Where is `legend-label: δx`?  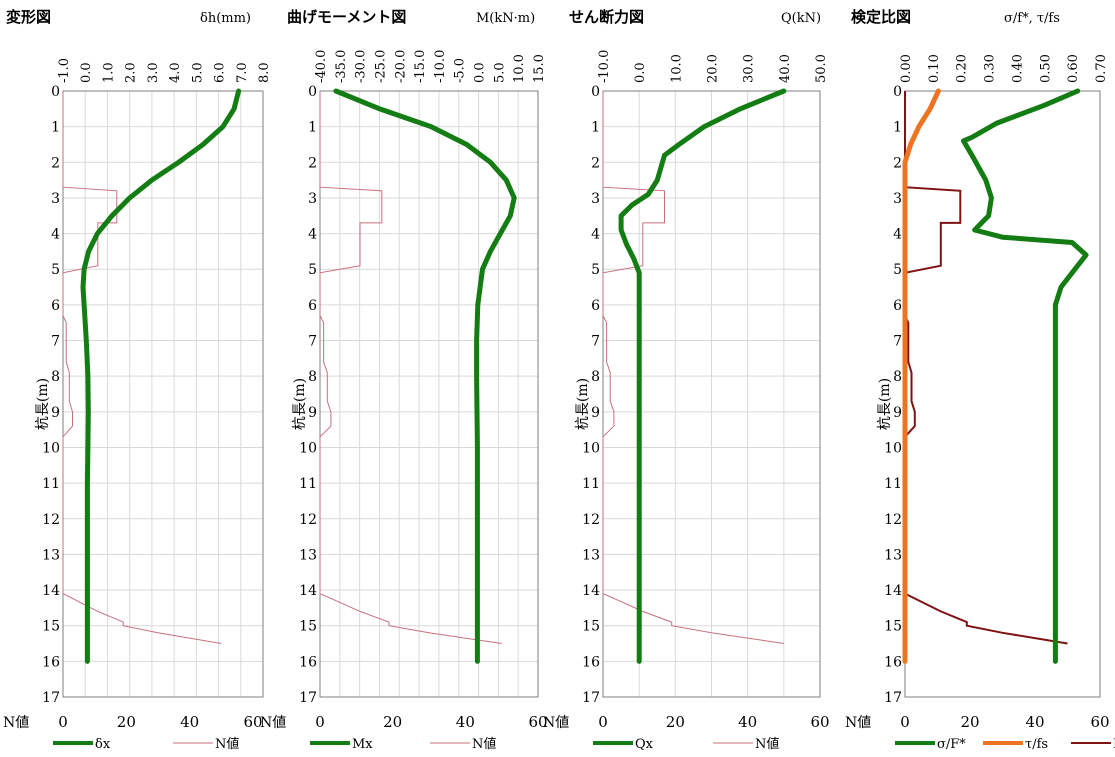 legend-label: δx is located at coordinates (103, 744).